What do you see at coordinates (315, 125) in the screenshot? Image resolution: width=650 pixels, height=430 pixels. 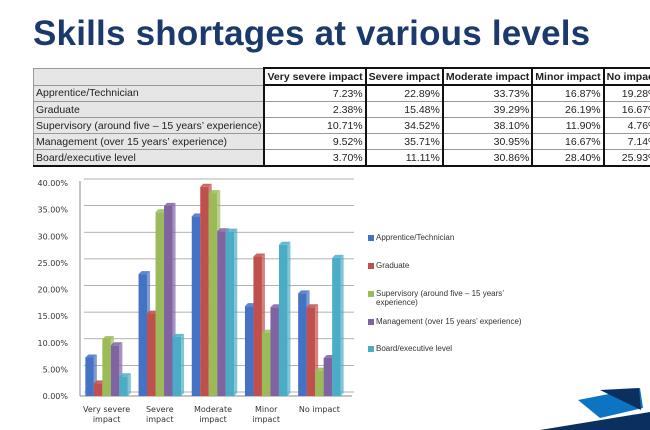 I see `value-cell: 10.71%` at bounding box center [315, 125].